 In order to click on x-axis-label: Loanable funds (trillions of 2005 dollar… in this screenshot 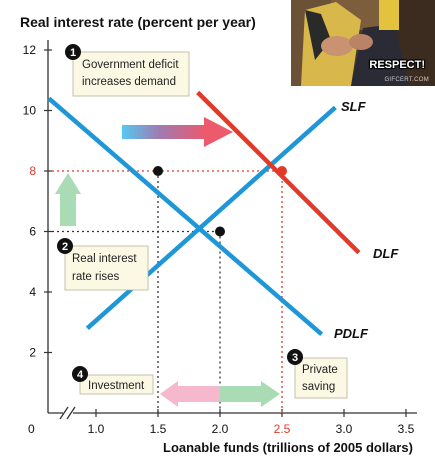, I will do `click(288, 447)`.